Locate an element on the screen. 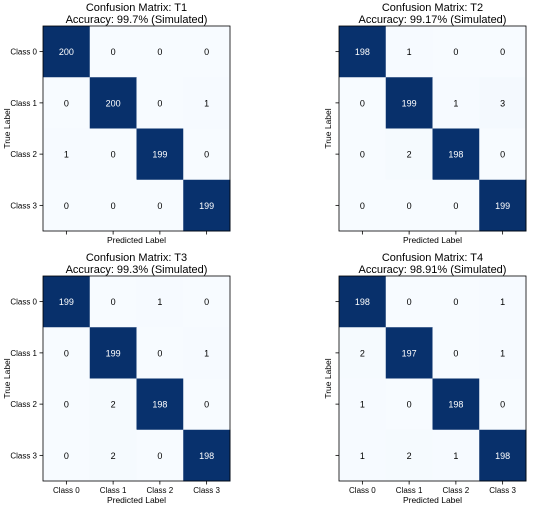  chart-subtitle: Accuracy: 98.91% (Simulated) is located at coordinates (433, 270).